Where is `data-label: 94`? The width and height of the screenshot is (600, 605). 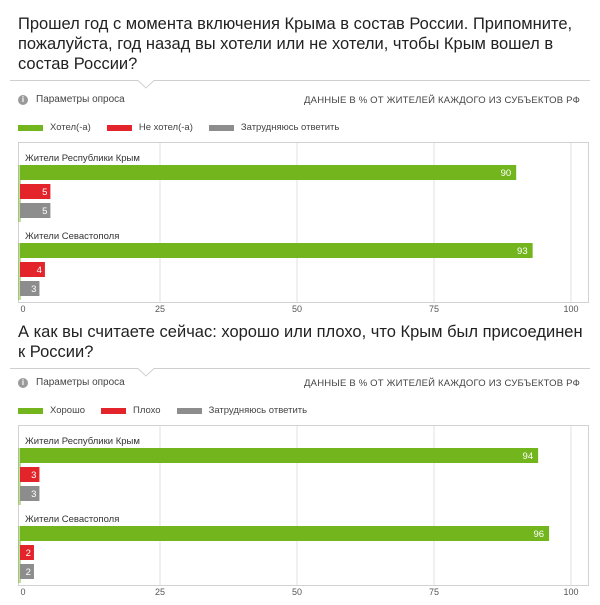 data-label: 94 is located at coordinates (528, 456).